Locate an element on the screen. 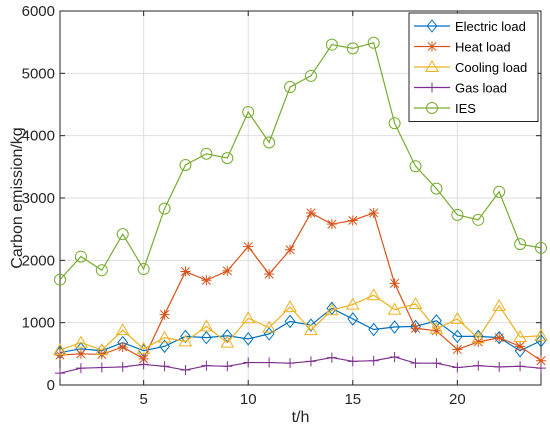 This screenshot has width=550, height=436. legend-label: Gas load is located at coordinates (481, 88).